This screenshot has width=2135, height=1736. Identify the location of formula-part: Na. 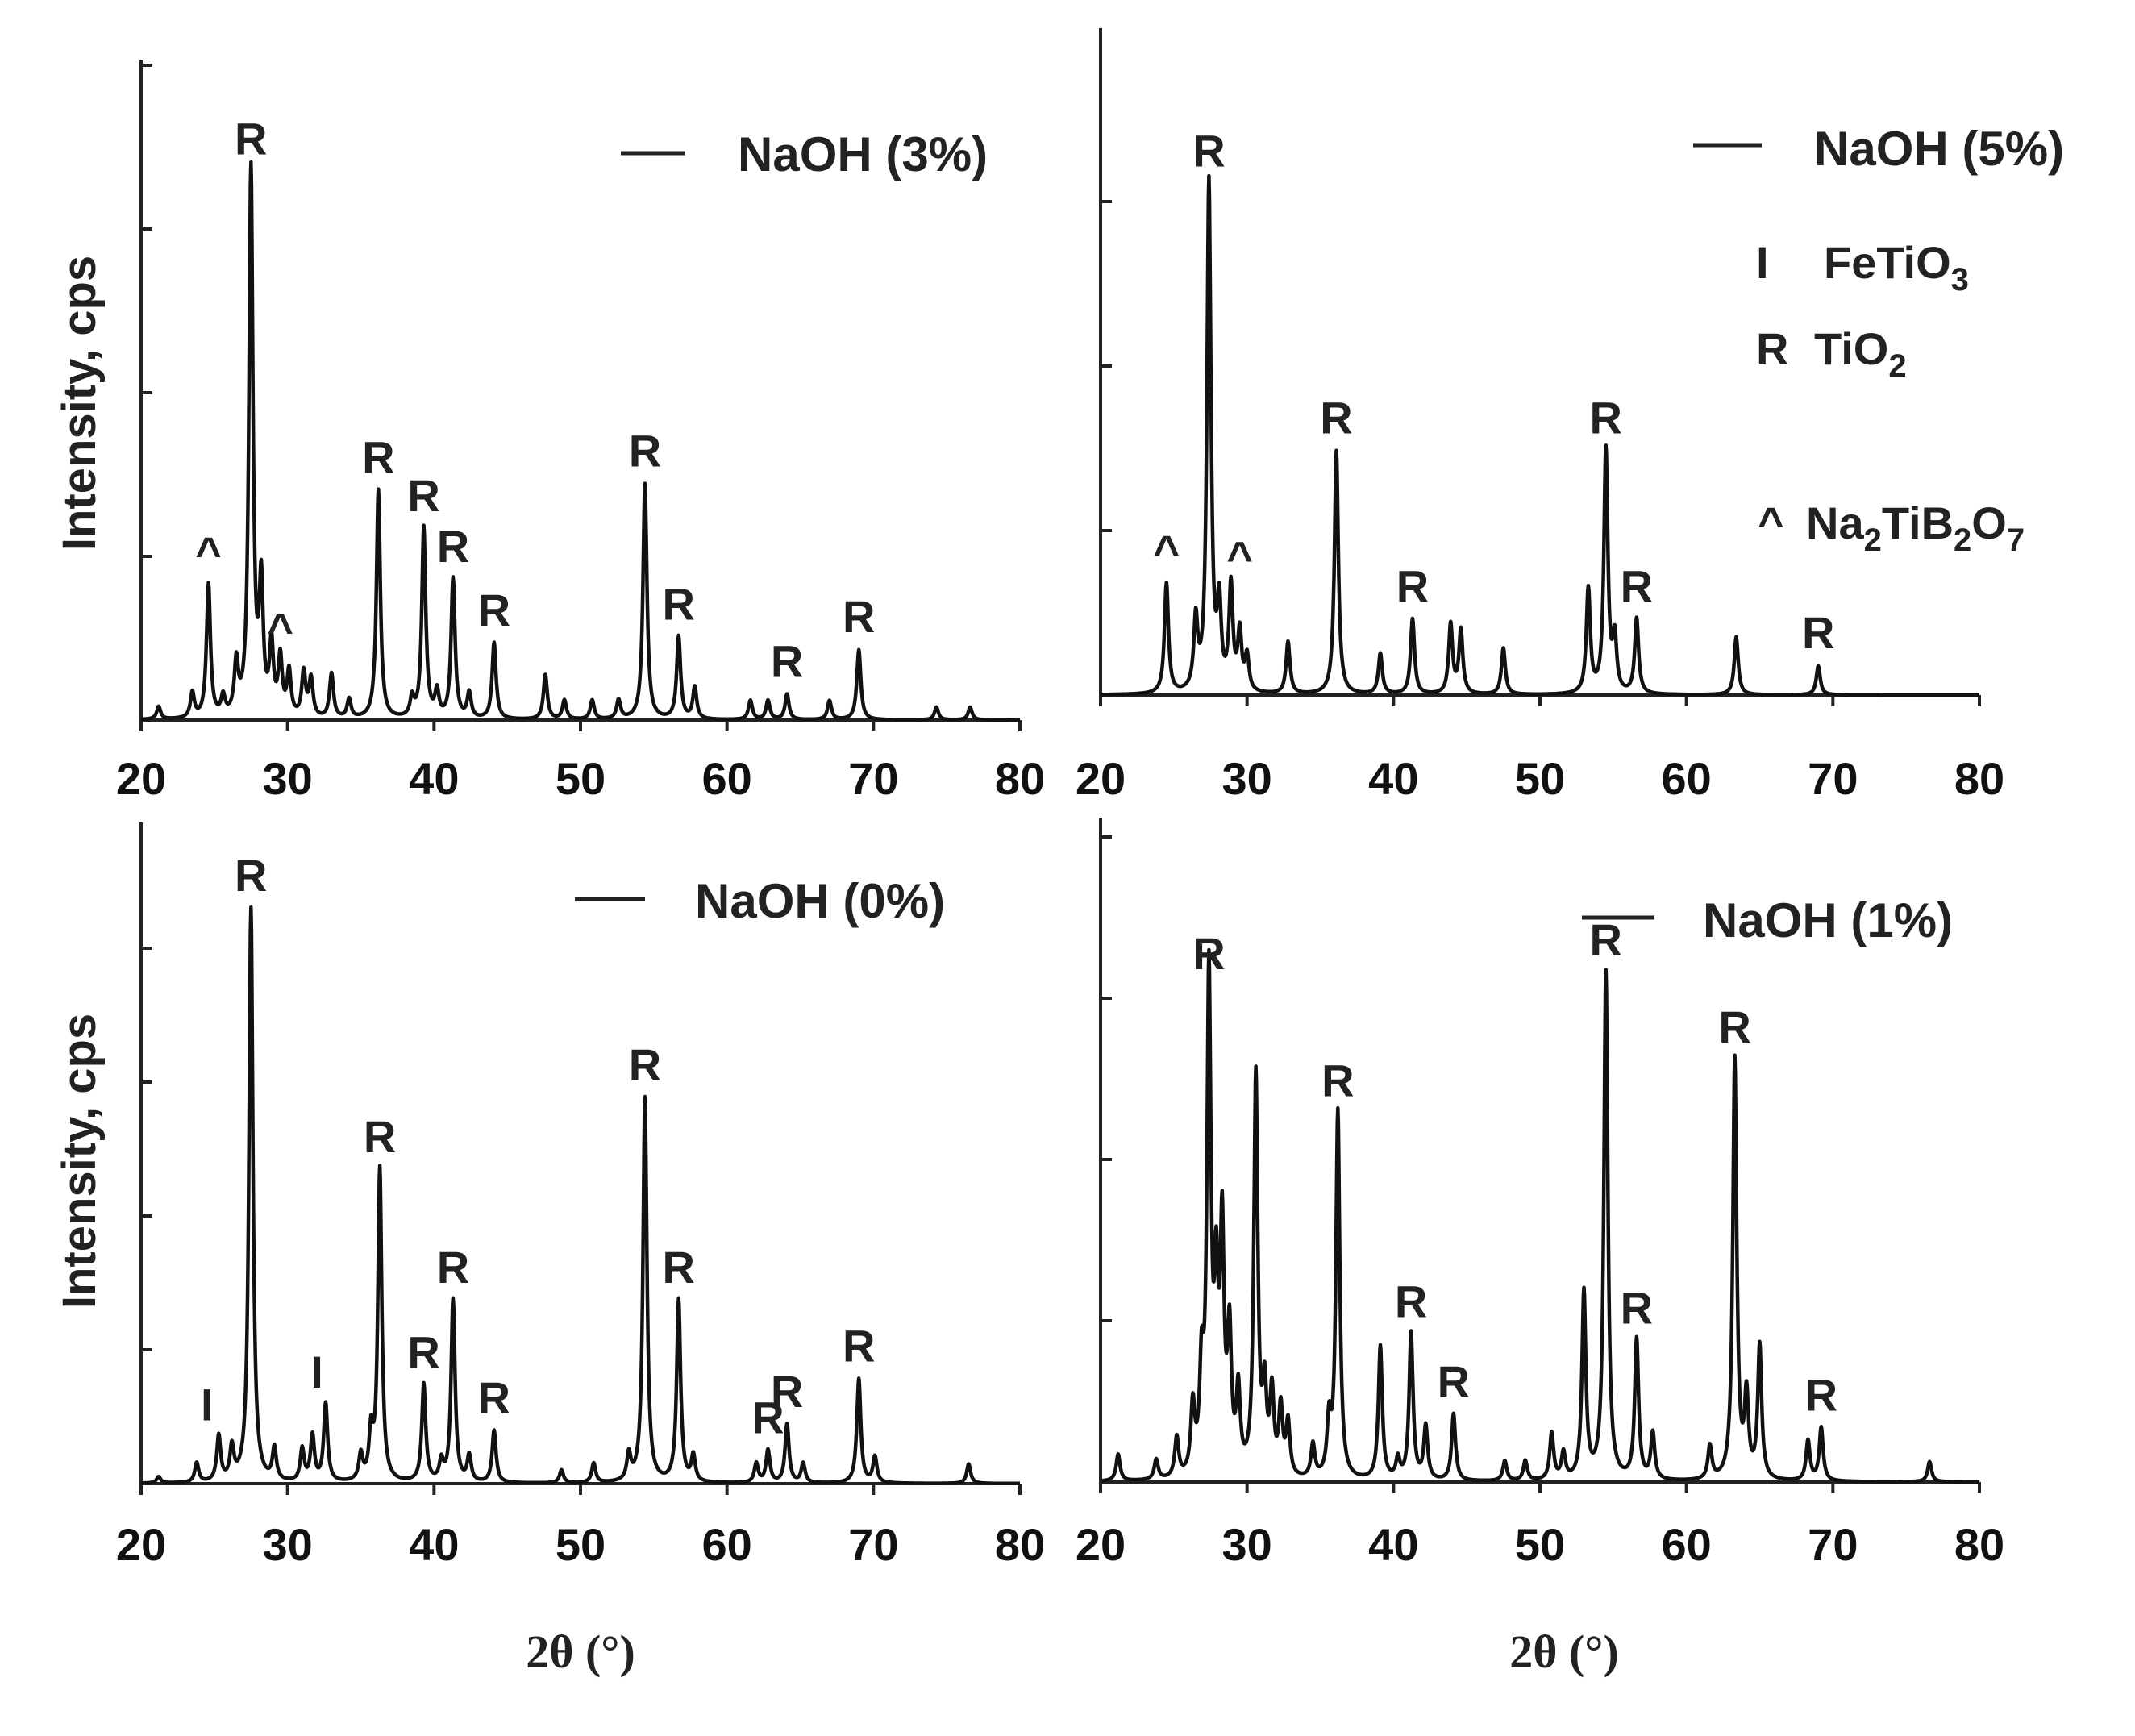
(1835, 523).